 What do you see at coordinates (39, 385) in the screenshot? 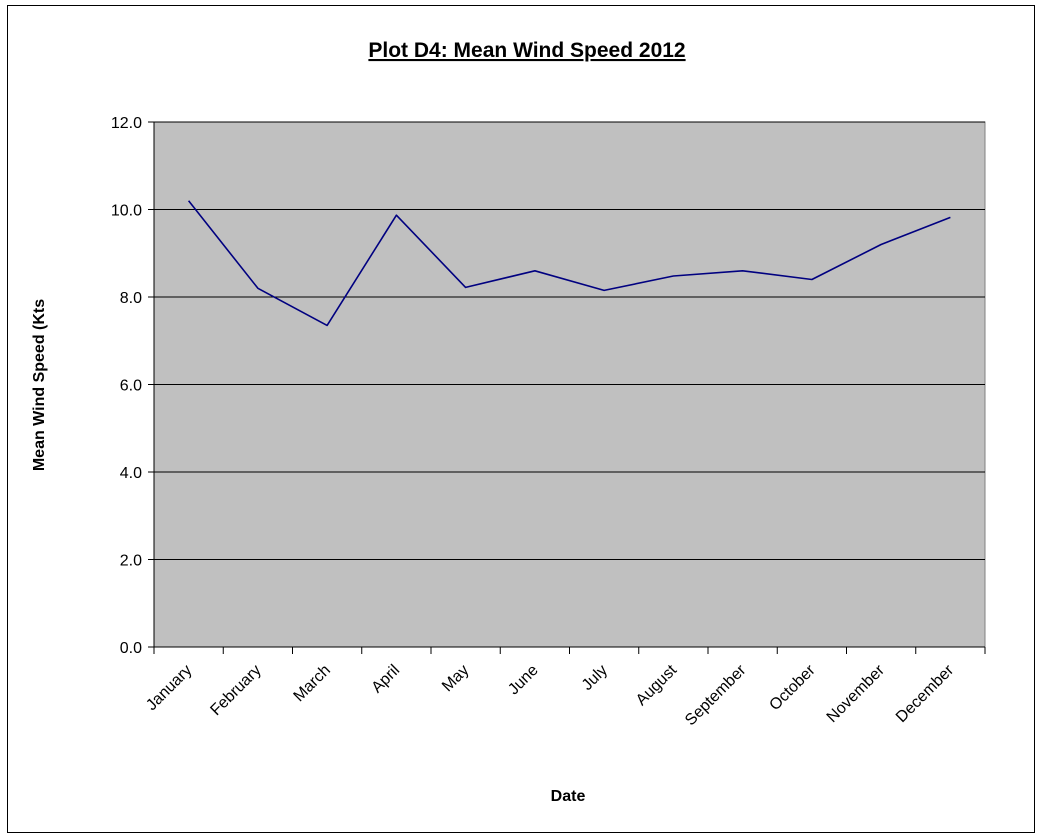
I see `y-axis-title: Mean Wind Speed (Kts` at bounding box center [39, 385].